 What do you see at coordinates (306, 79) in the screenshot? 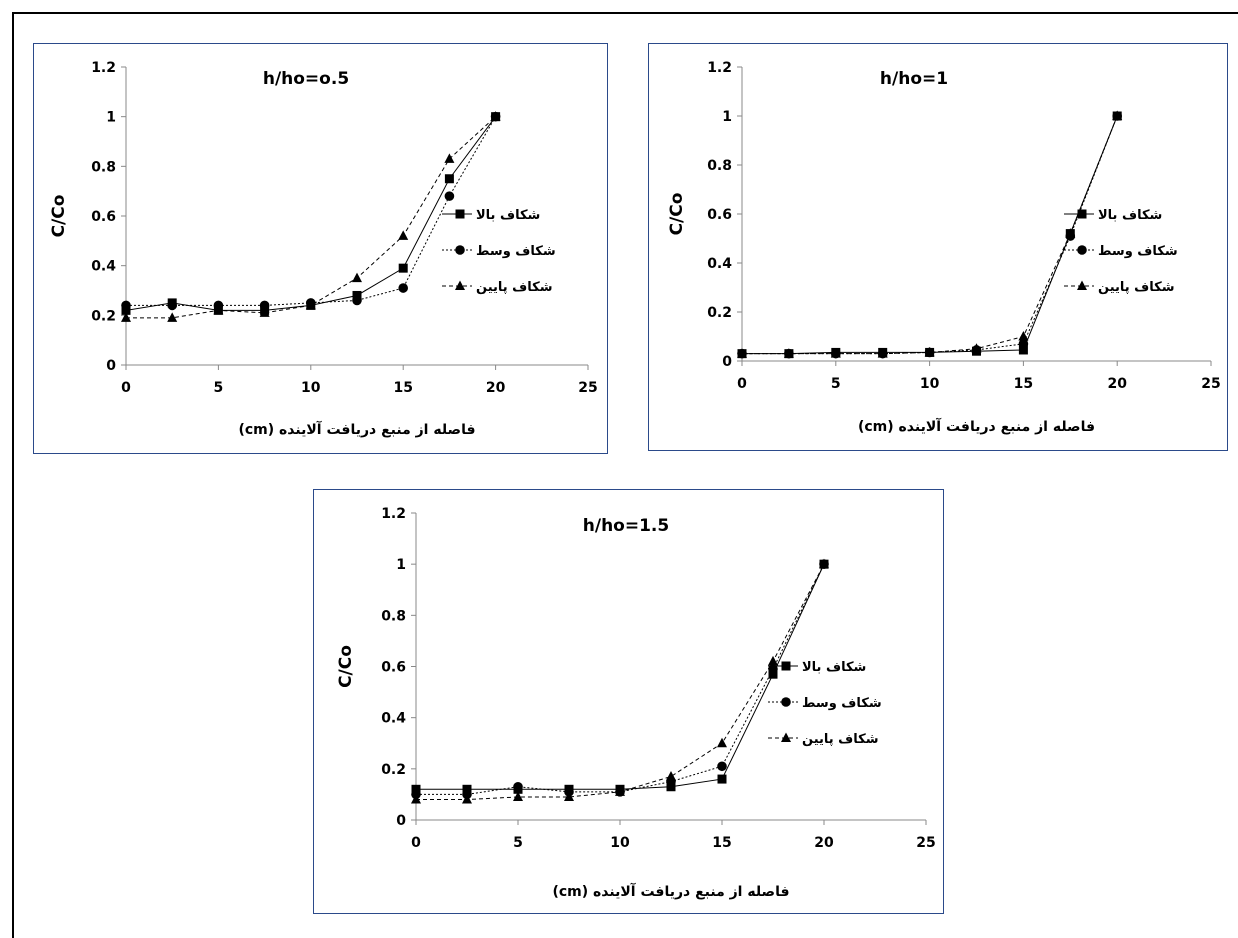
I see `chart-title: h/ho=o.5` at bounding box center [306, 79].